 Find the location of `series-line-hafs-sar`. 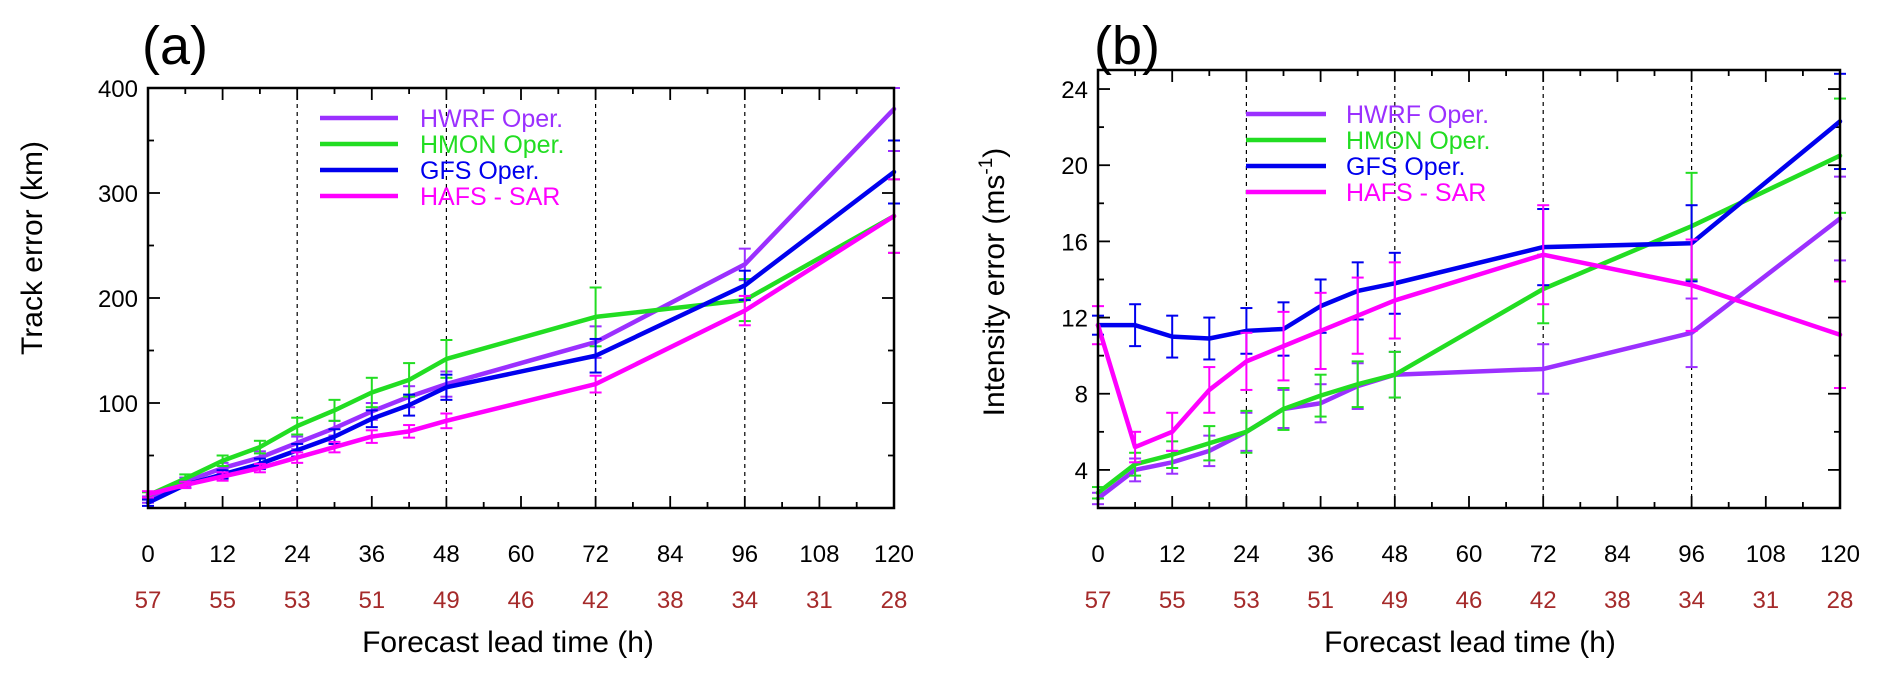

series-line-hafs-sar is located at coordinates (1469, 351).